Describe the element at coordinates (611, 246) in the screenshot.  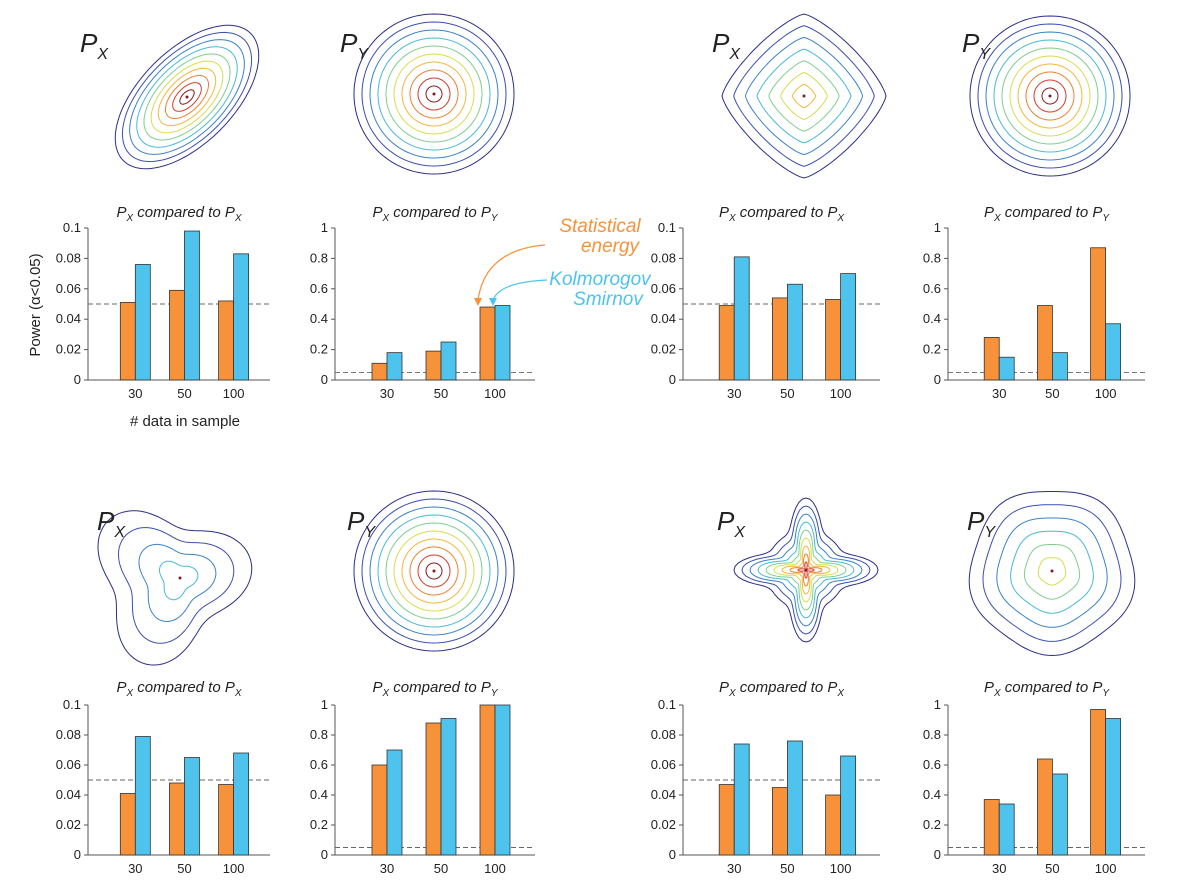
I see `legend-energy-line2: energy` at that location.